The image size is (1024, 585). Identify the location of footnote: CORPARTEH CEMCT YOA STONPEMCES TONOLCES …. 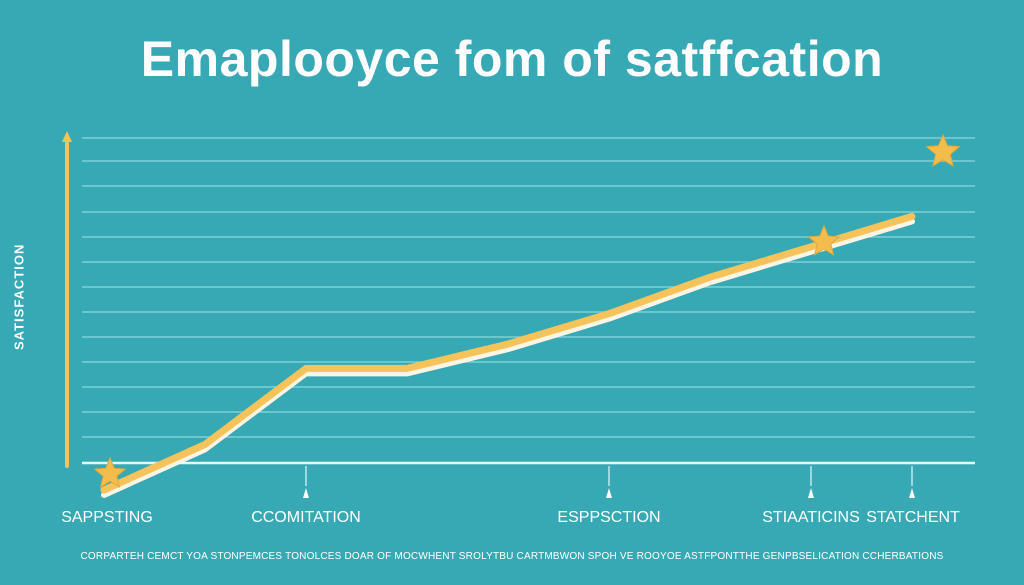
(512, 556).